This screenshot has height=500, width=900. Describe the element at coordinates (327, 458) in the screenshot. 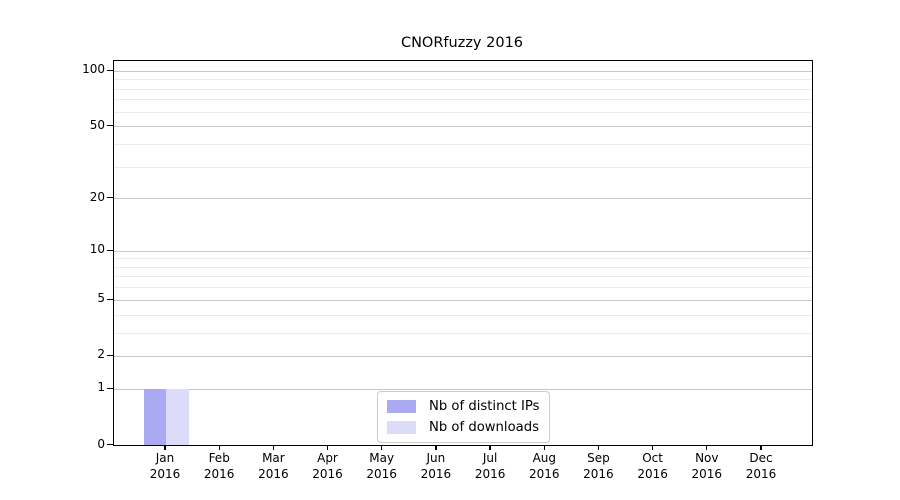

I see `x-tick-month: Apr` at that location.